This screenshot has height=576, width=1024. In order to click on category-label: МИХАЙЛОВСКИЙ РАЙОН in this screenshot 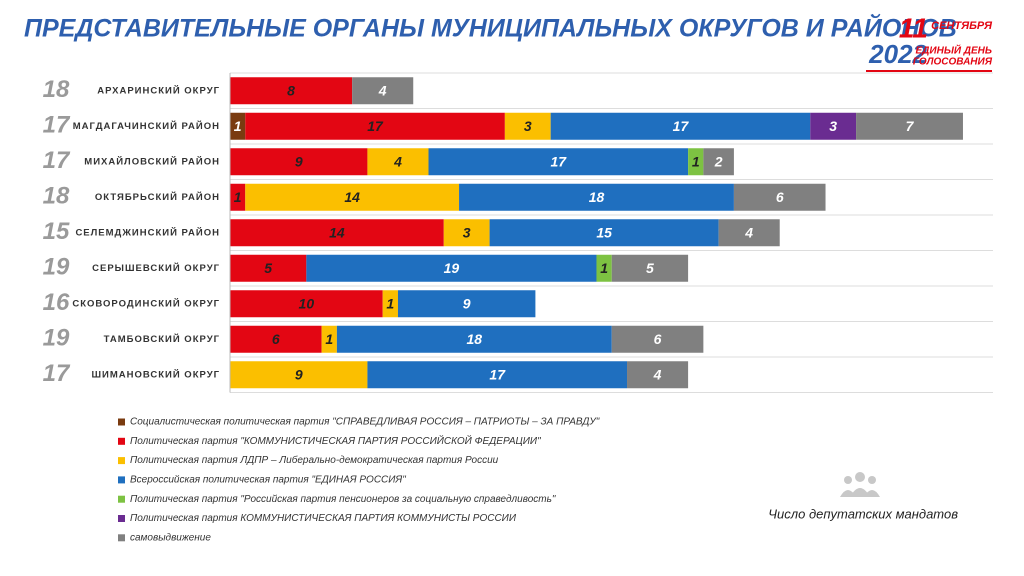, I will do `click(152, 161)`.